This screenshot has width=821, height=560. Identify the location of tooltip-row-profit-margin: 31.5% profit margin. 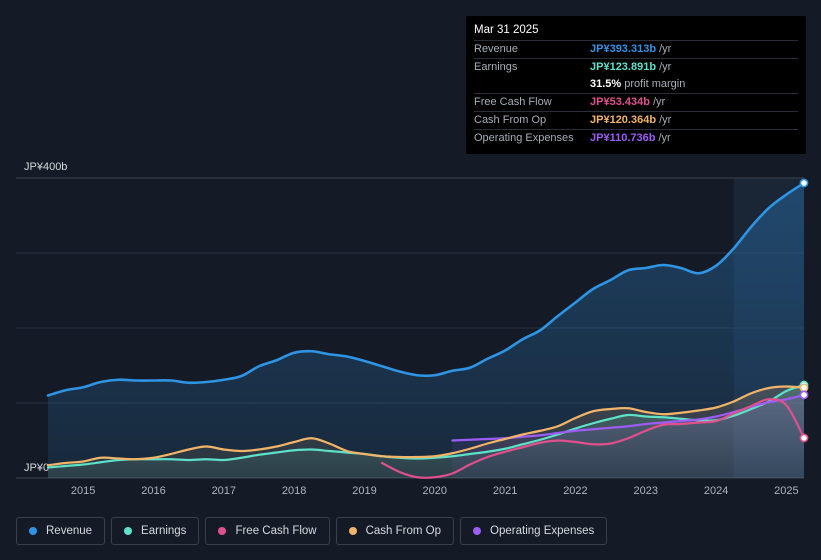
(636, 84).